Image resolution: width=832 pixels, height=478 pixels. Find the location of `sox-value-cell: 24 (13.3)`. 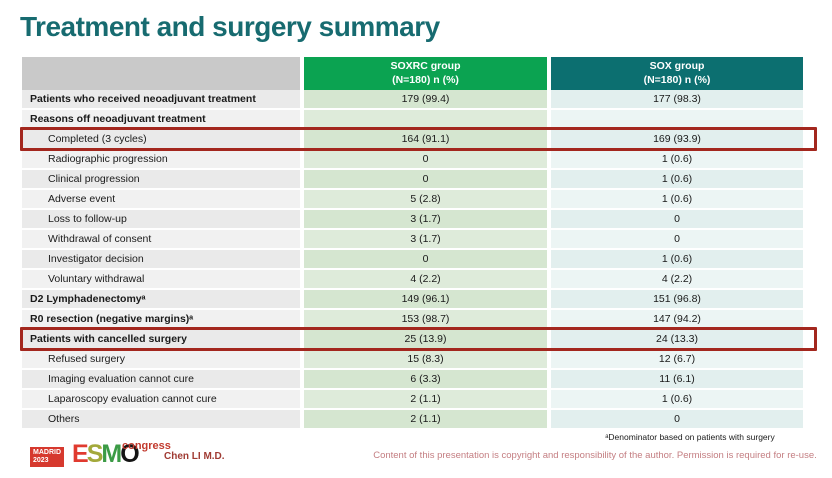

sox-value-cell: 24 (13.3) is located at coordinates (677, 340).